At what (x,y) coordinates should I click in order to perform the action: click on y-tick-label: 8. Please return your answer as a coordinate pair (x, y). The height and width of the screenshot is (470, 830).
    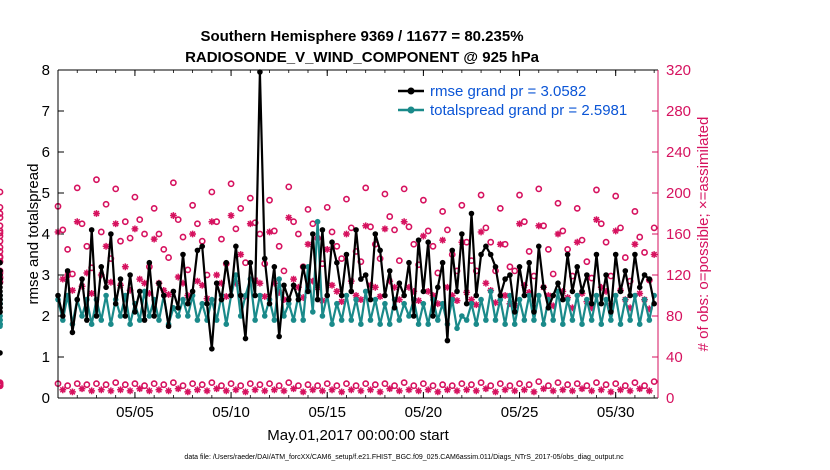
    Looking at the image, I should click on (46, 70).